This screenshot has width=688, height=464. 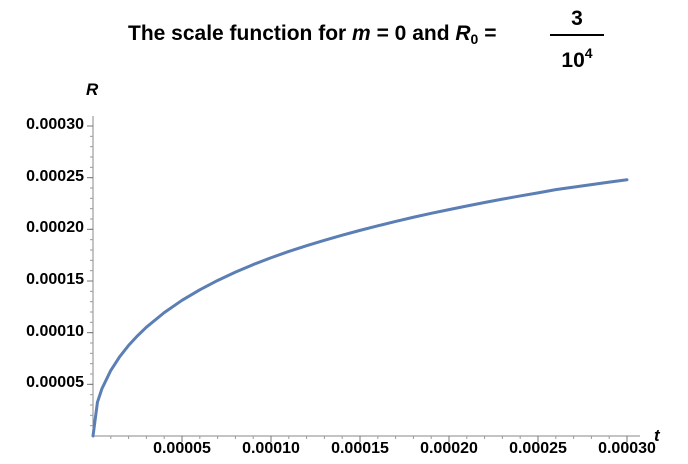 What do you see at coordinates (237, 33) in the screenshot?
I see `title-lead: The scale function for` at bounding box center [237, 33].